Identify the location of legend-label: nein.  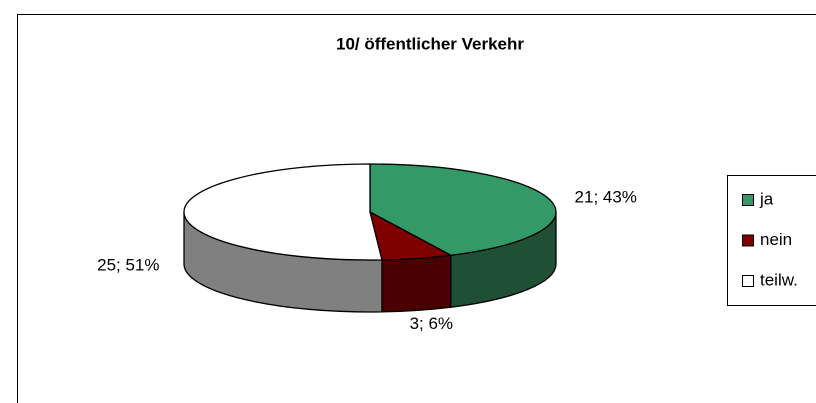
(776, 239).